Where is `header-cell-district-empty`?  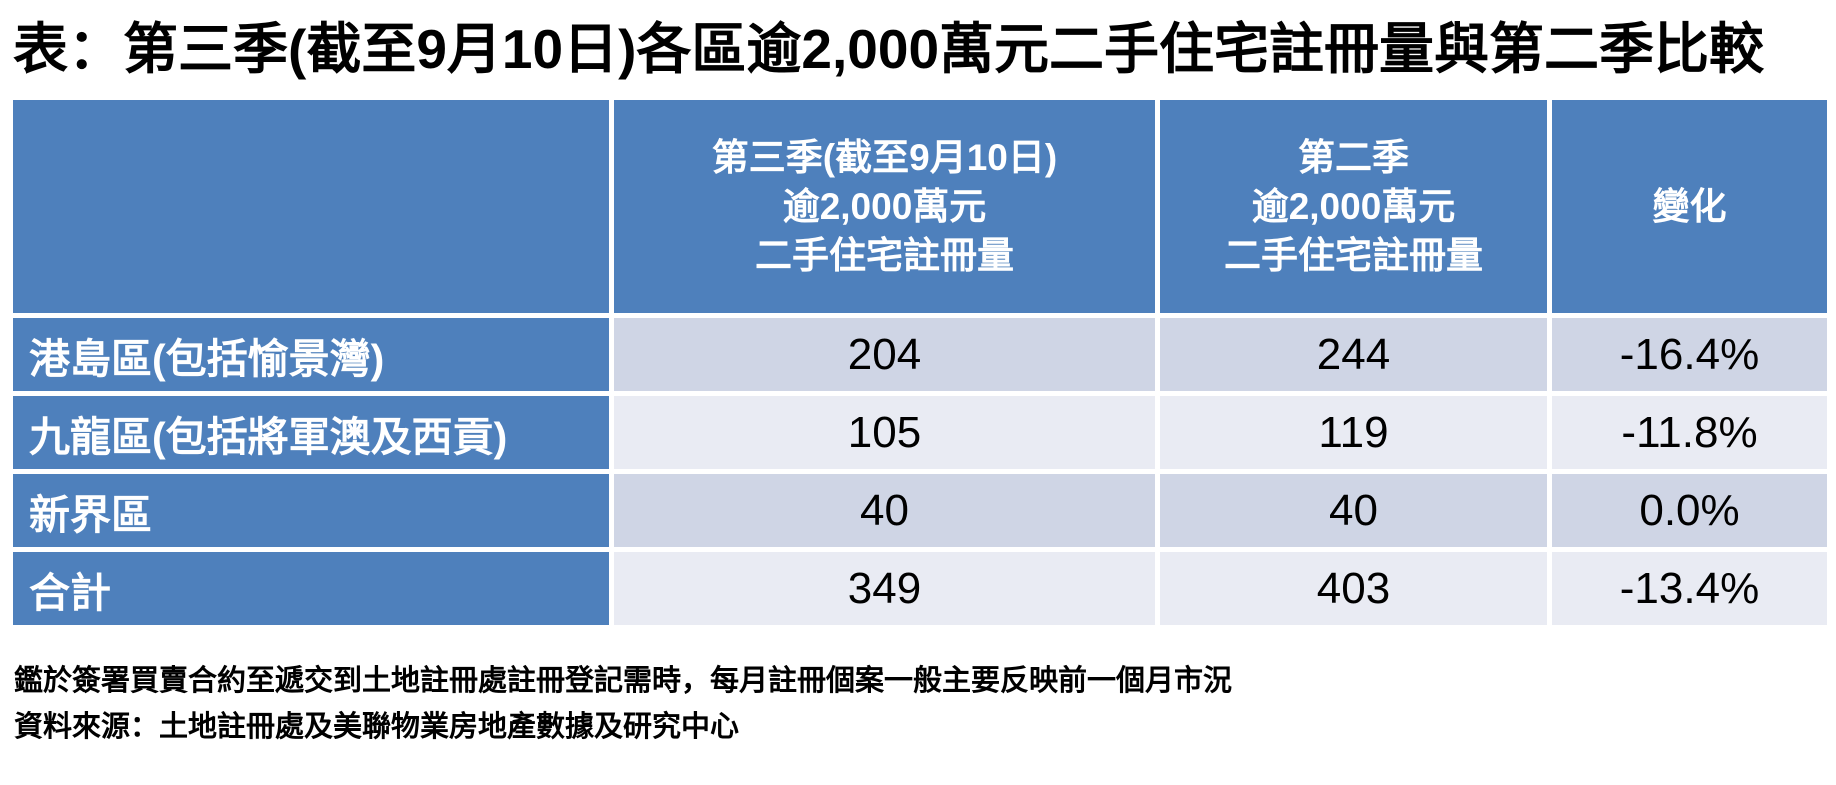 header-cell-district-empty is located at coordinates (311, 206).